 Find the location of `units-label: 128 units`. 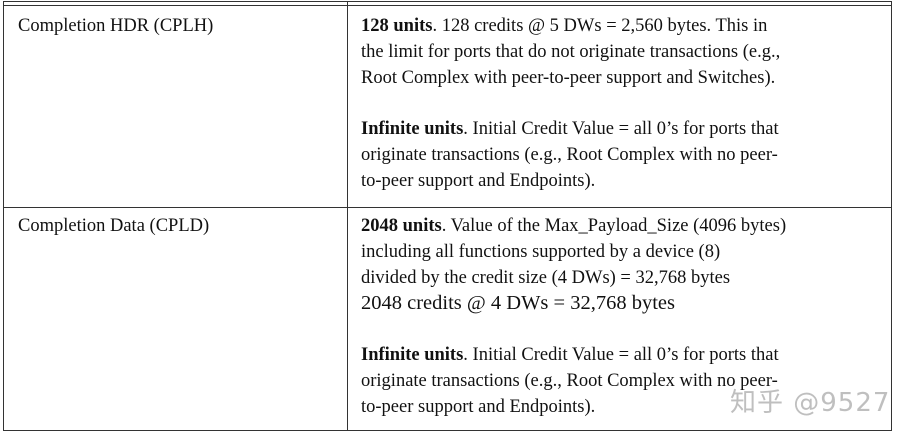

units-label: 128 units is located at coordinates (397, 26).